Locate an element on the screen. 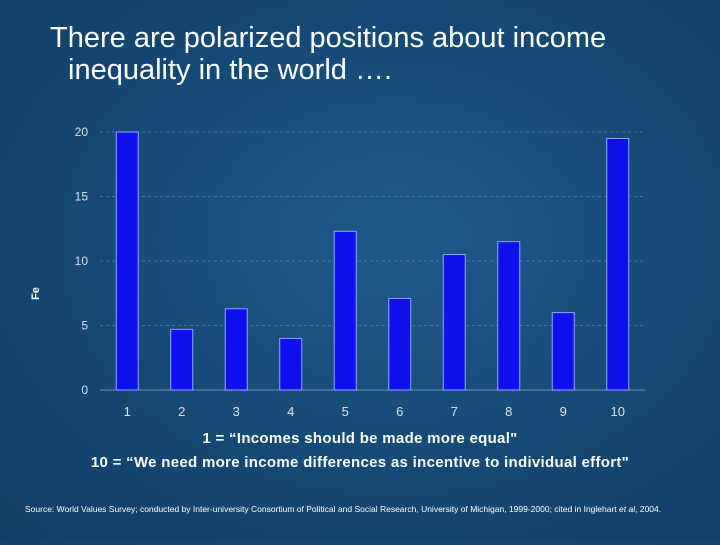  source-suffix: , 2004. is located at coordinates (648, 509).